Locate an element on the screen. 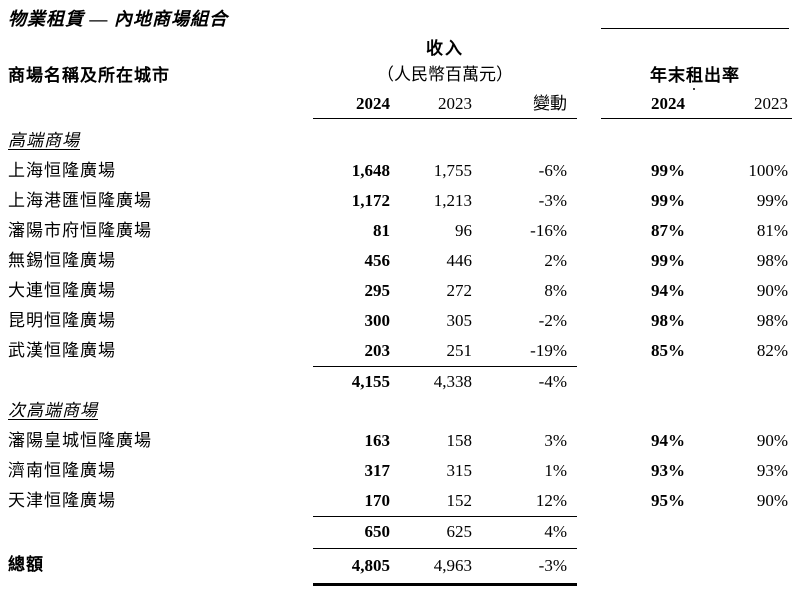  revenue-group-unit: （人民幣百萬元） is located at coordinates (445, 74).